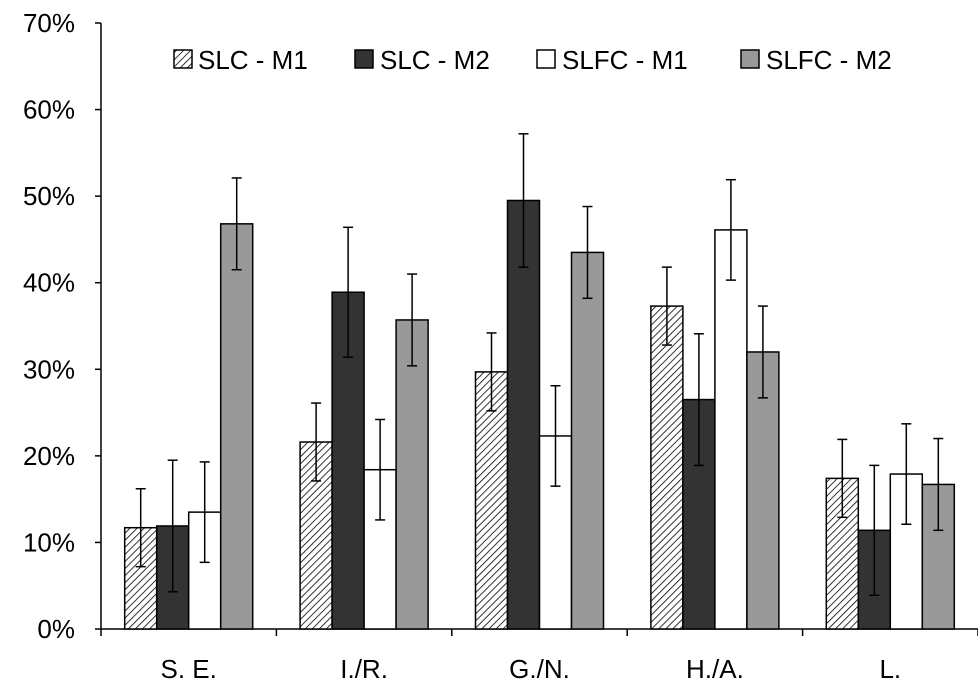 Image resolution: width=978 pixels, height=689 pixels. Describe the element at coordinates (49, 456) in the screenshot. I see `y-tick-label: 20%` at that location.